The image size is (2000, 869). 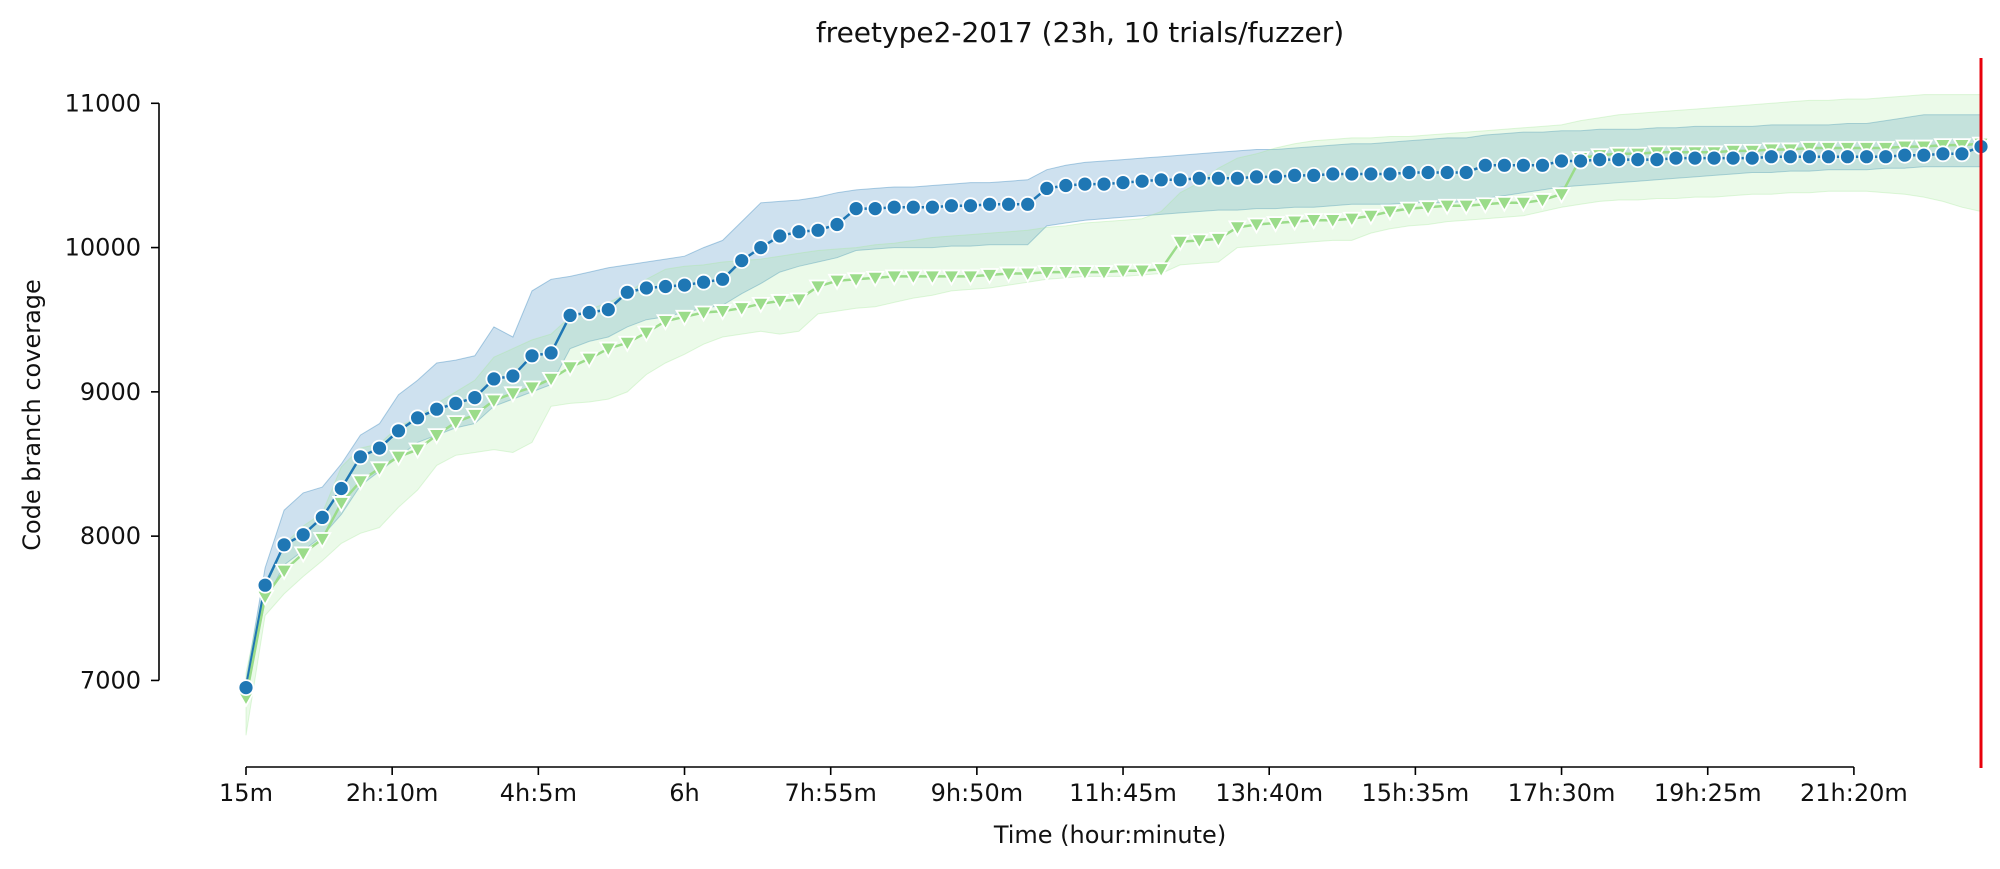 What do you see at coordinates (392, 793) in the screenshot?
I see `x-tick-label: 2h:10m` at bounding box center [392, 793].